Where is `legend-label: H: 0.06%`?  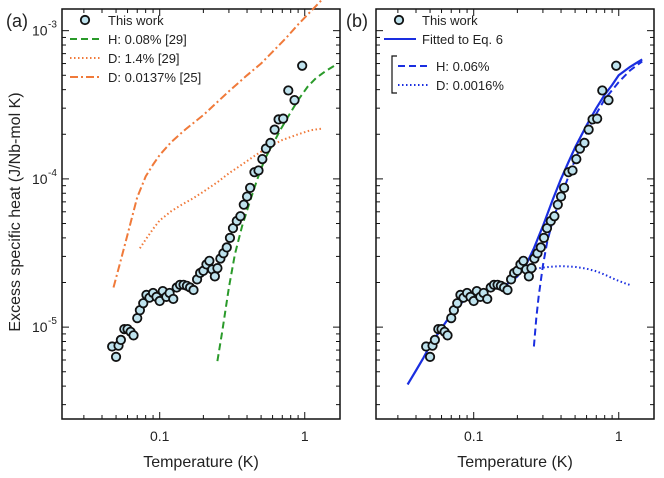
legend-label: H: 0.06% is located at coordinates (463, 66).